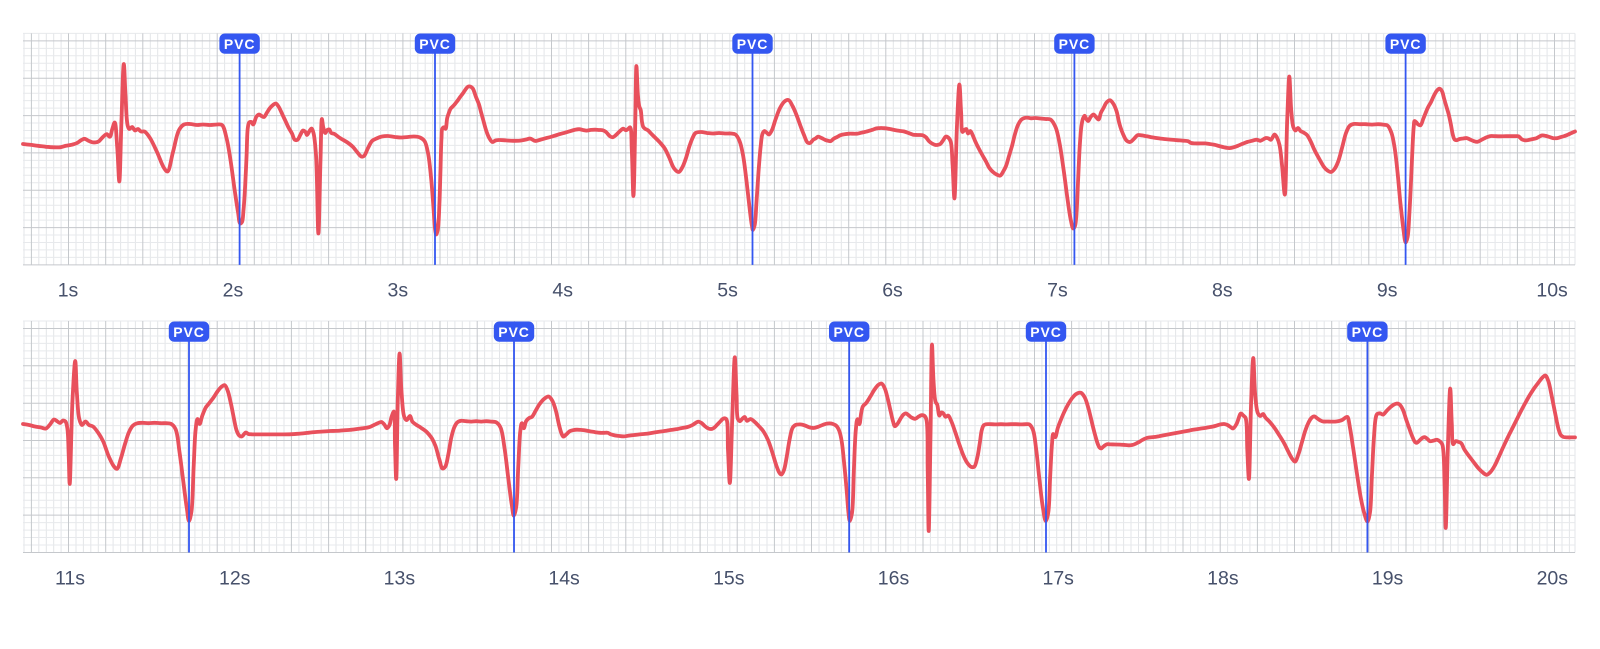 Image resolution: width=1600 pixels, height=649 pixels. What do you see at coordinates (564, 579) in the screenshot?
I see `svg-text: 14s` at bounding box center [564, 579].